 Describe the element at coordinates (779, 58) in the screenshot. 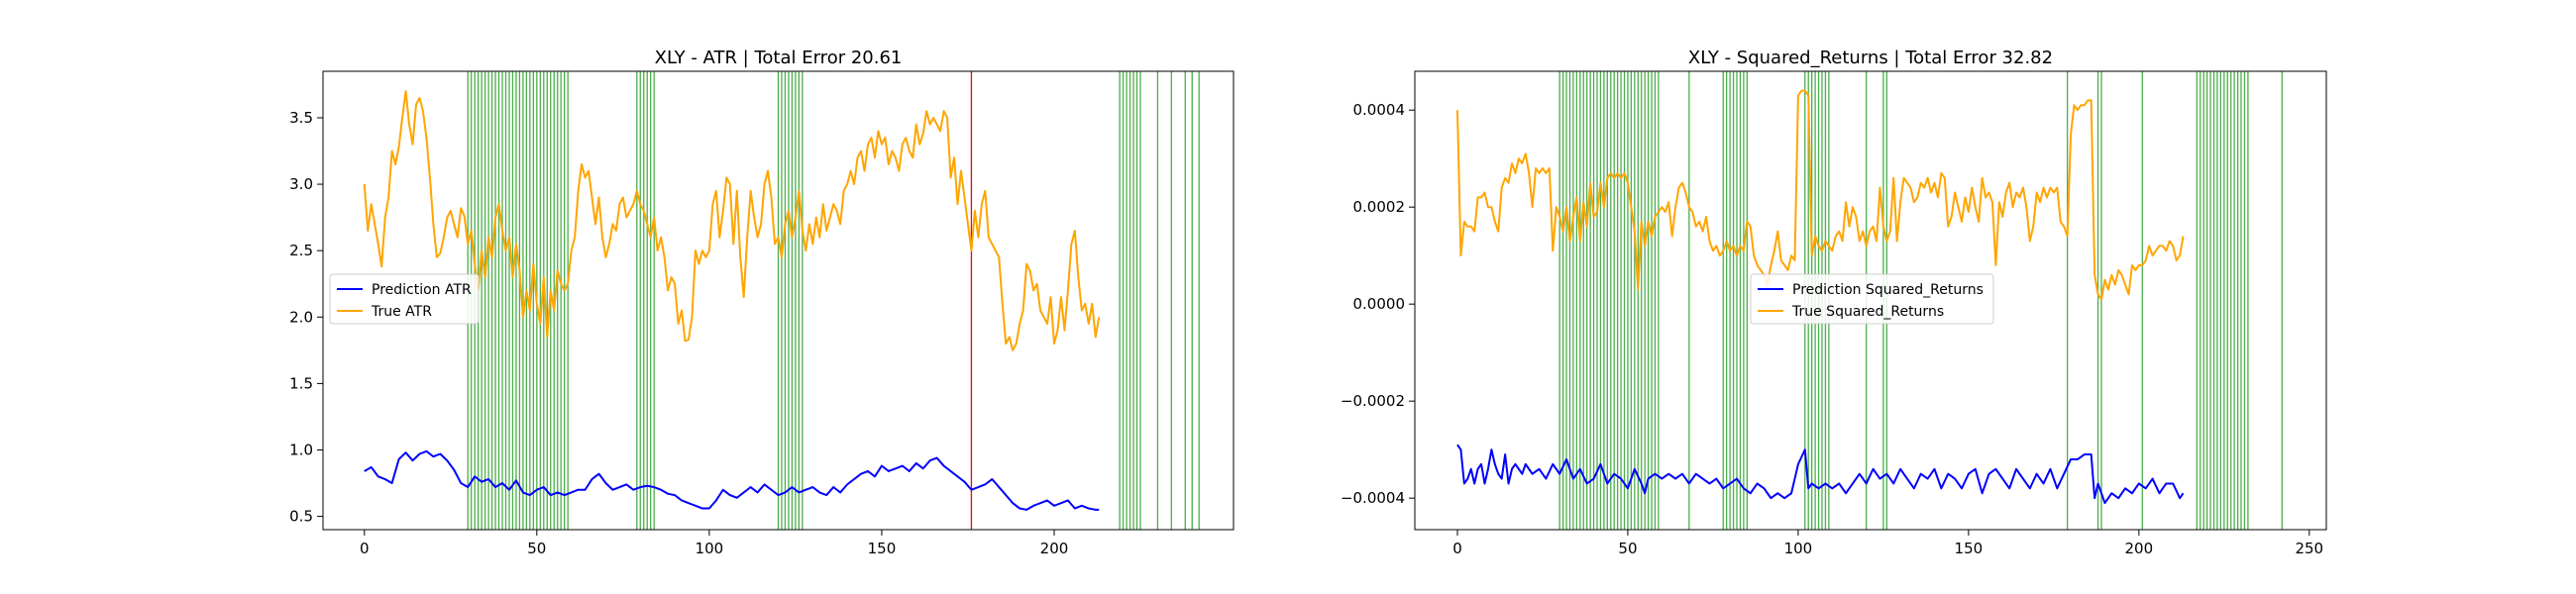

I see `chart-title: XLY - ATR | Total Error 20.61` at that location.